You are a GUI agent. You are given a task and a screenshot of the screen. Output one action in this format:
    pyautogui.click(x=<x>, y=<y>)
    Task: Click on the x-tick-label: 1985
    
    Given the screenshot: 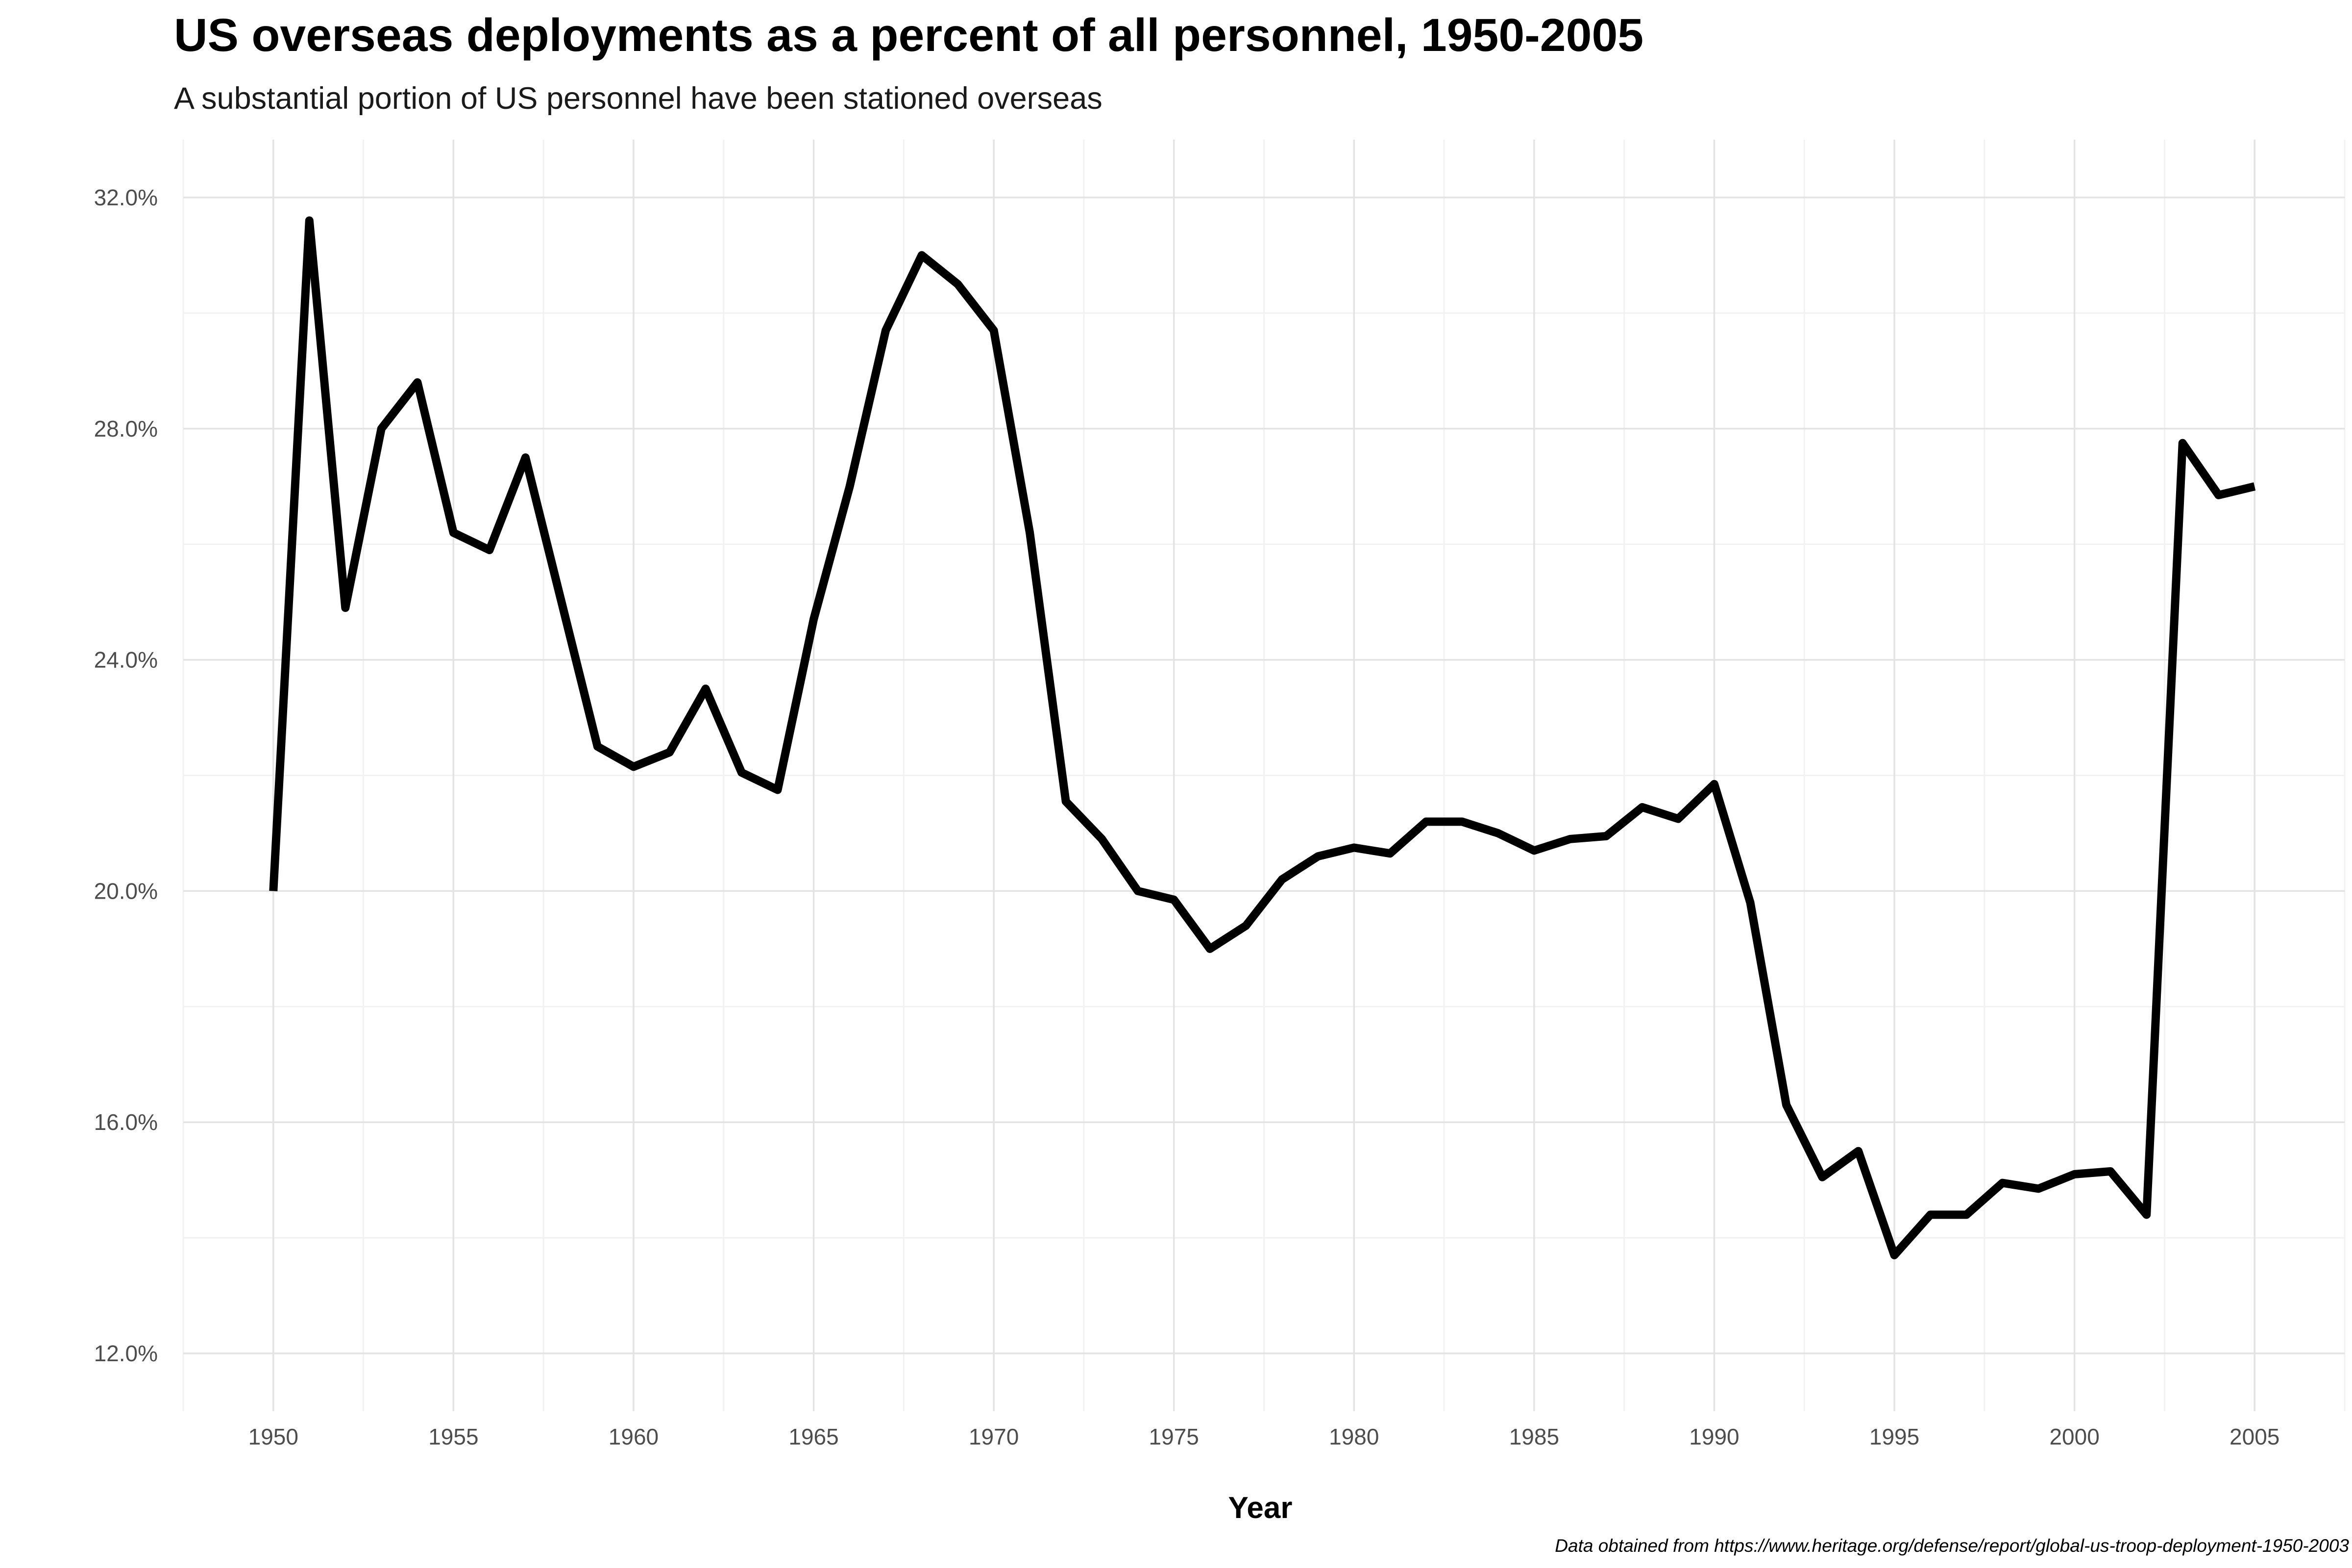 What is the action you would take?
    pyautogui.click(x=1534, y=1436)
    